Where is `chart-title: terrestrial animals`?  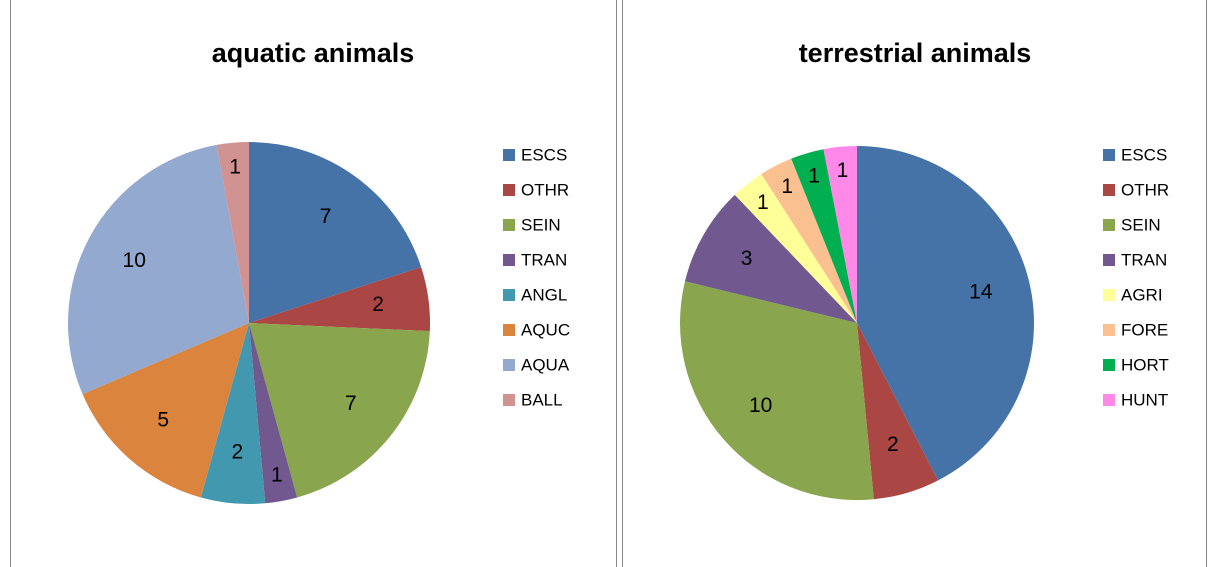
chart-title: terrestrial animals is located at coordinates (915, 53).